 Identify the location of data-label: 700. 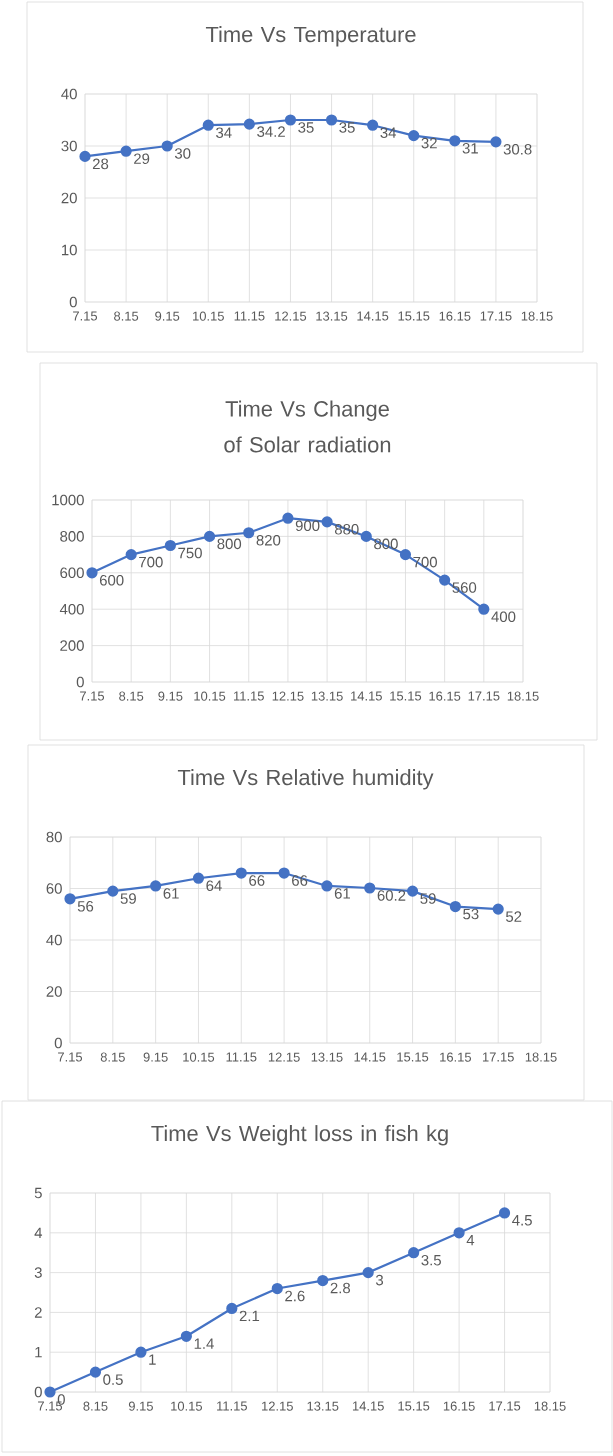
(151, 562).